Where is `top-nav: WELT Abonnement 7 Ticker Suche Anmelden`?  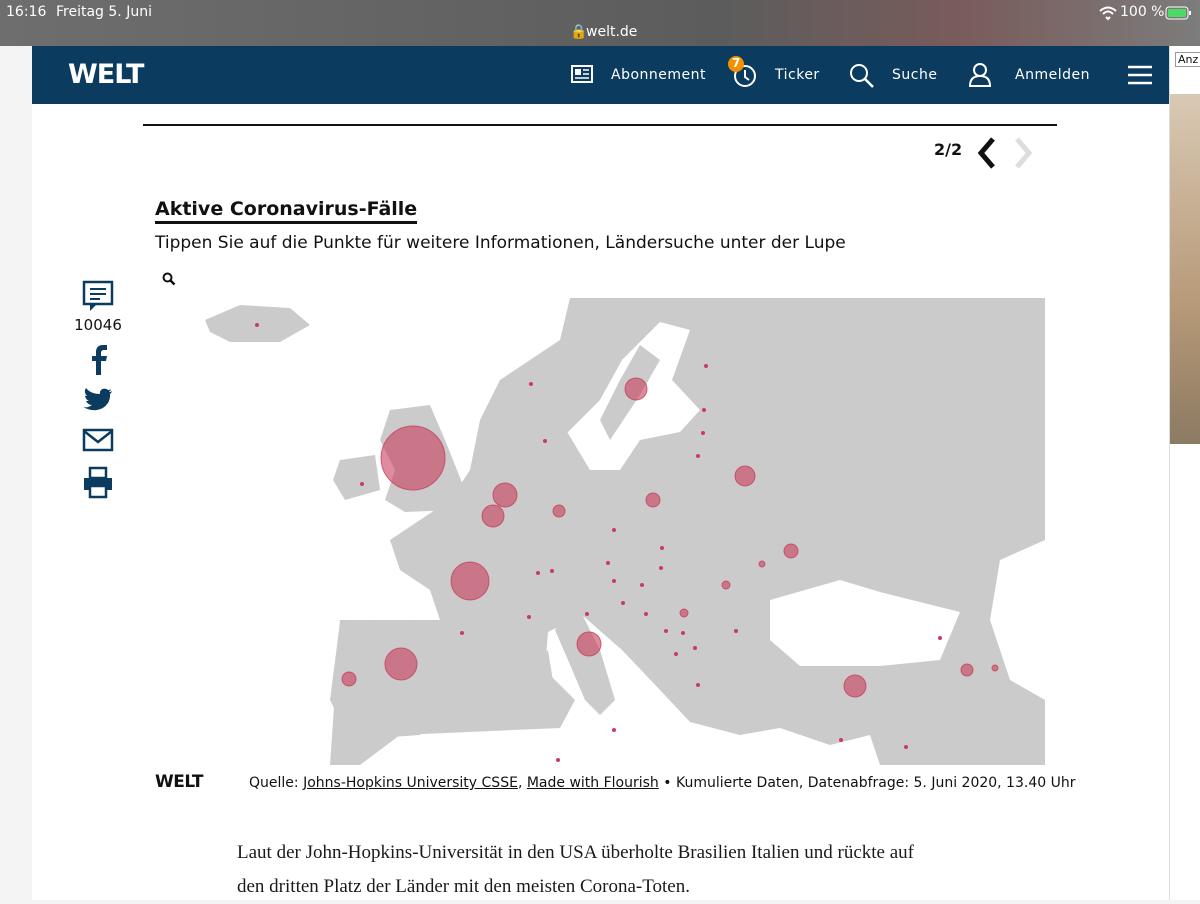
top-nav: WELT Abonnement 7 Ticker Suche Anmelden is located at coordinates (600, 75).